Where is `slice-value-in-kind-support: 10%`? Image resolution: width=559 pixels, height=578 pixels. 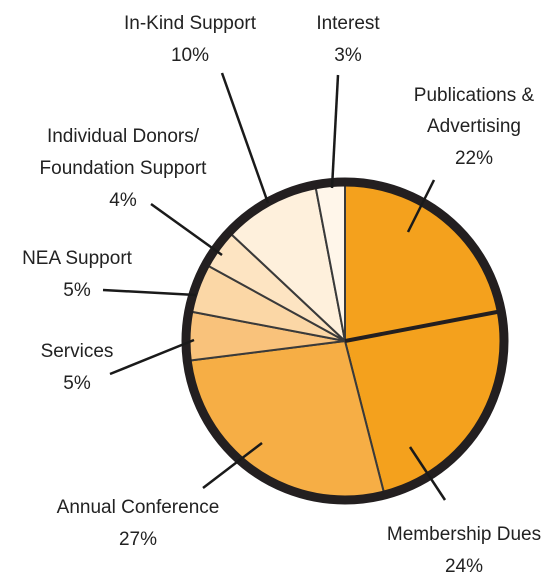 slice-value-in-kind-support: 10% is located at coordinates (190, 55).